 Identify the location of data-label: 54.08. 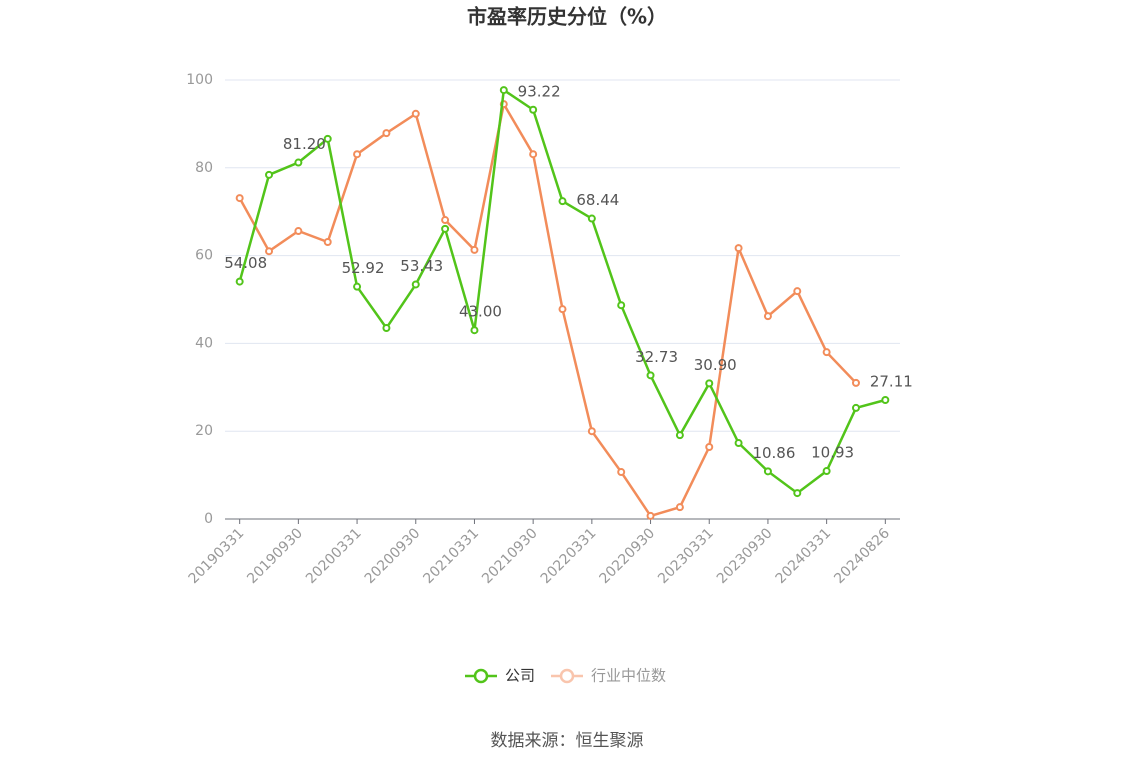
(245, 263).